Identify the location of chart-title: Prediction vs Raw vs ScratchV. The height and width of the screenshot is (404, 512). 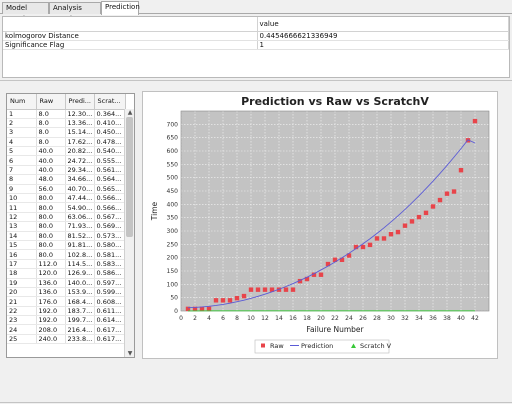
(335, 101).